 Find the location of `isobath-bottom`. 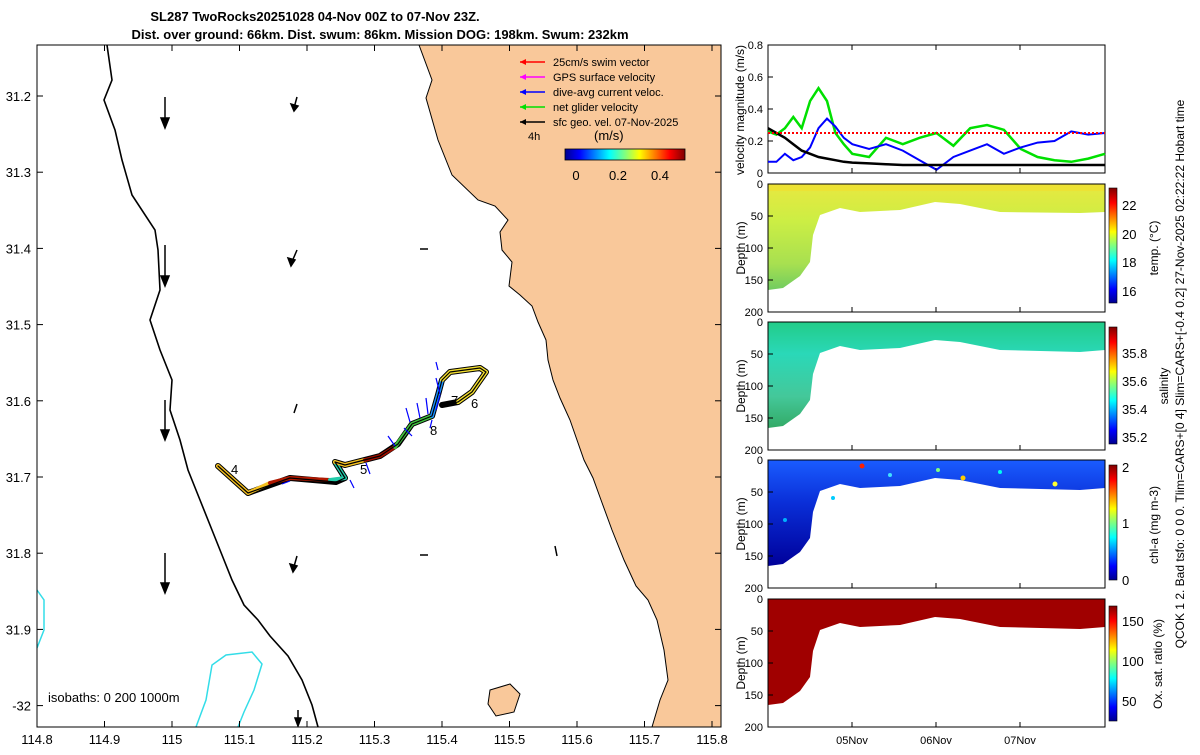

isobath-bottom is located at coordinates (229, 689).